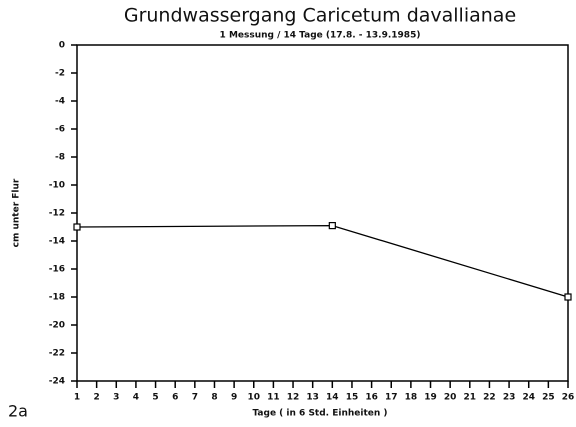  Describe the element at coordinates (322, 261) in the screenshot. I see `data-line` at that location.